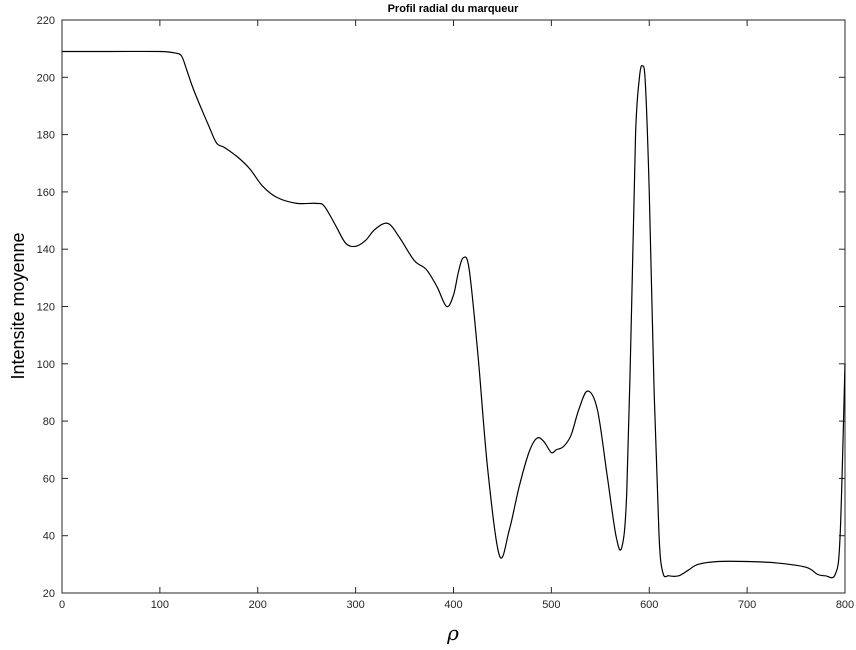 Image resolution: width=856 pixels, height=650 pixels. I want to click on y-tick-label: 160, so click(46, 193).